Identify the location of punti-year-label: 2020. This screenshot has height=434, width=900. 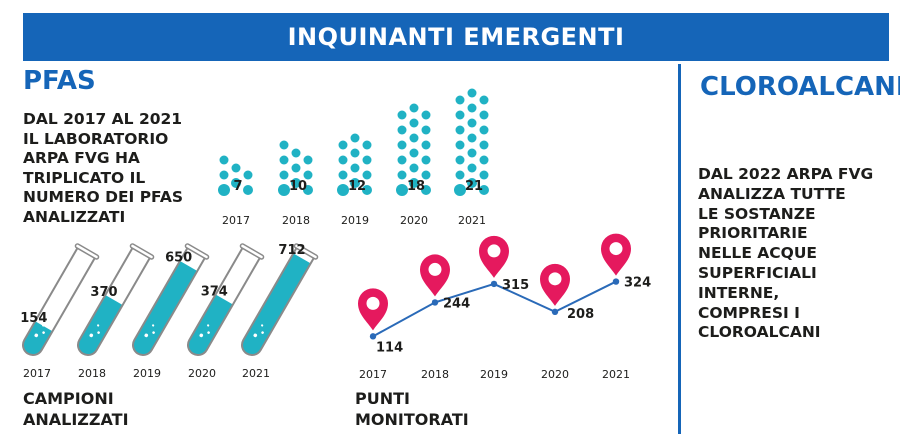
(555, 374).